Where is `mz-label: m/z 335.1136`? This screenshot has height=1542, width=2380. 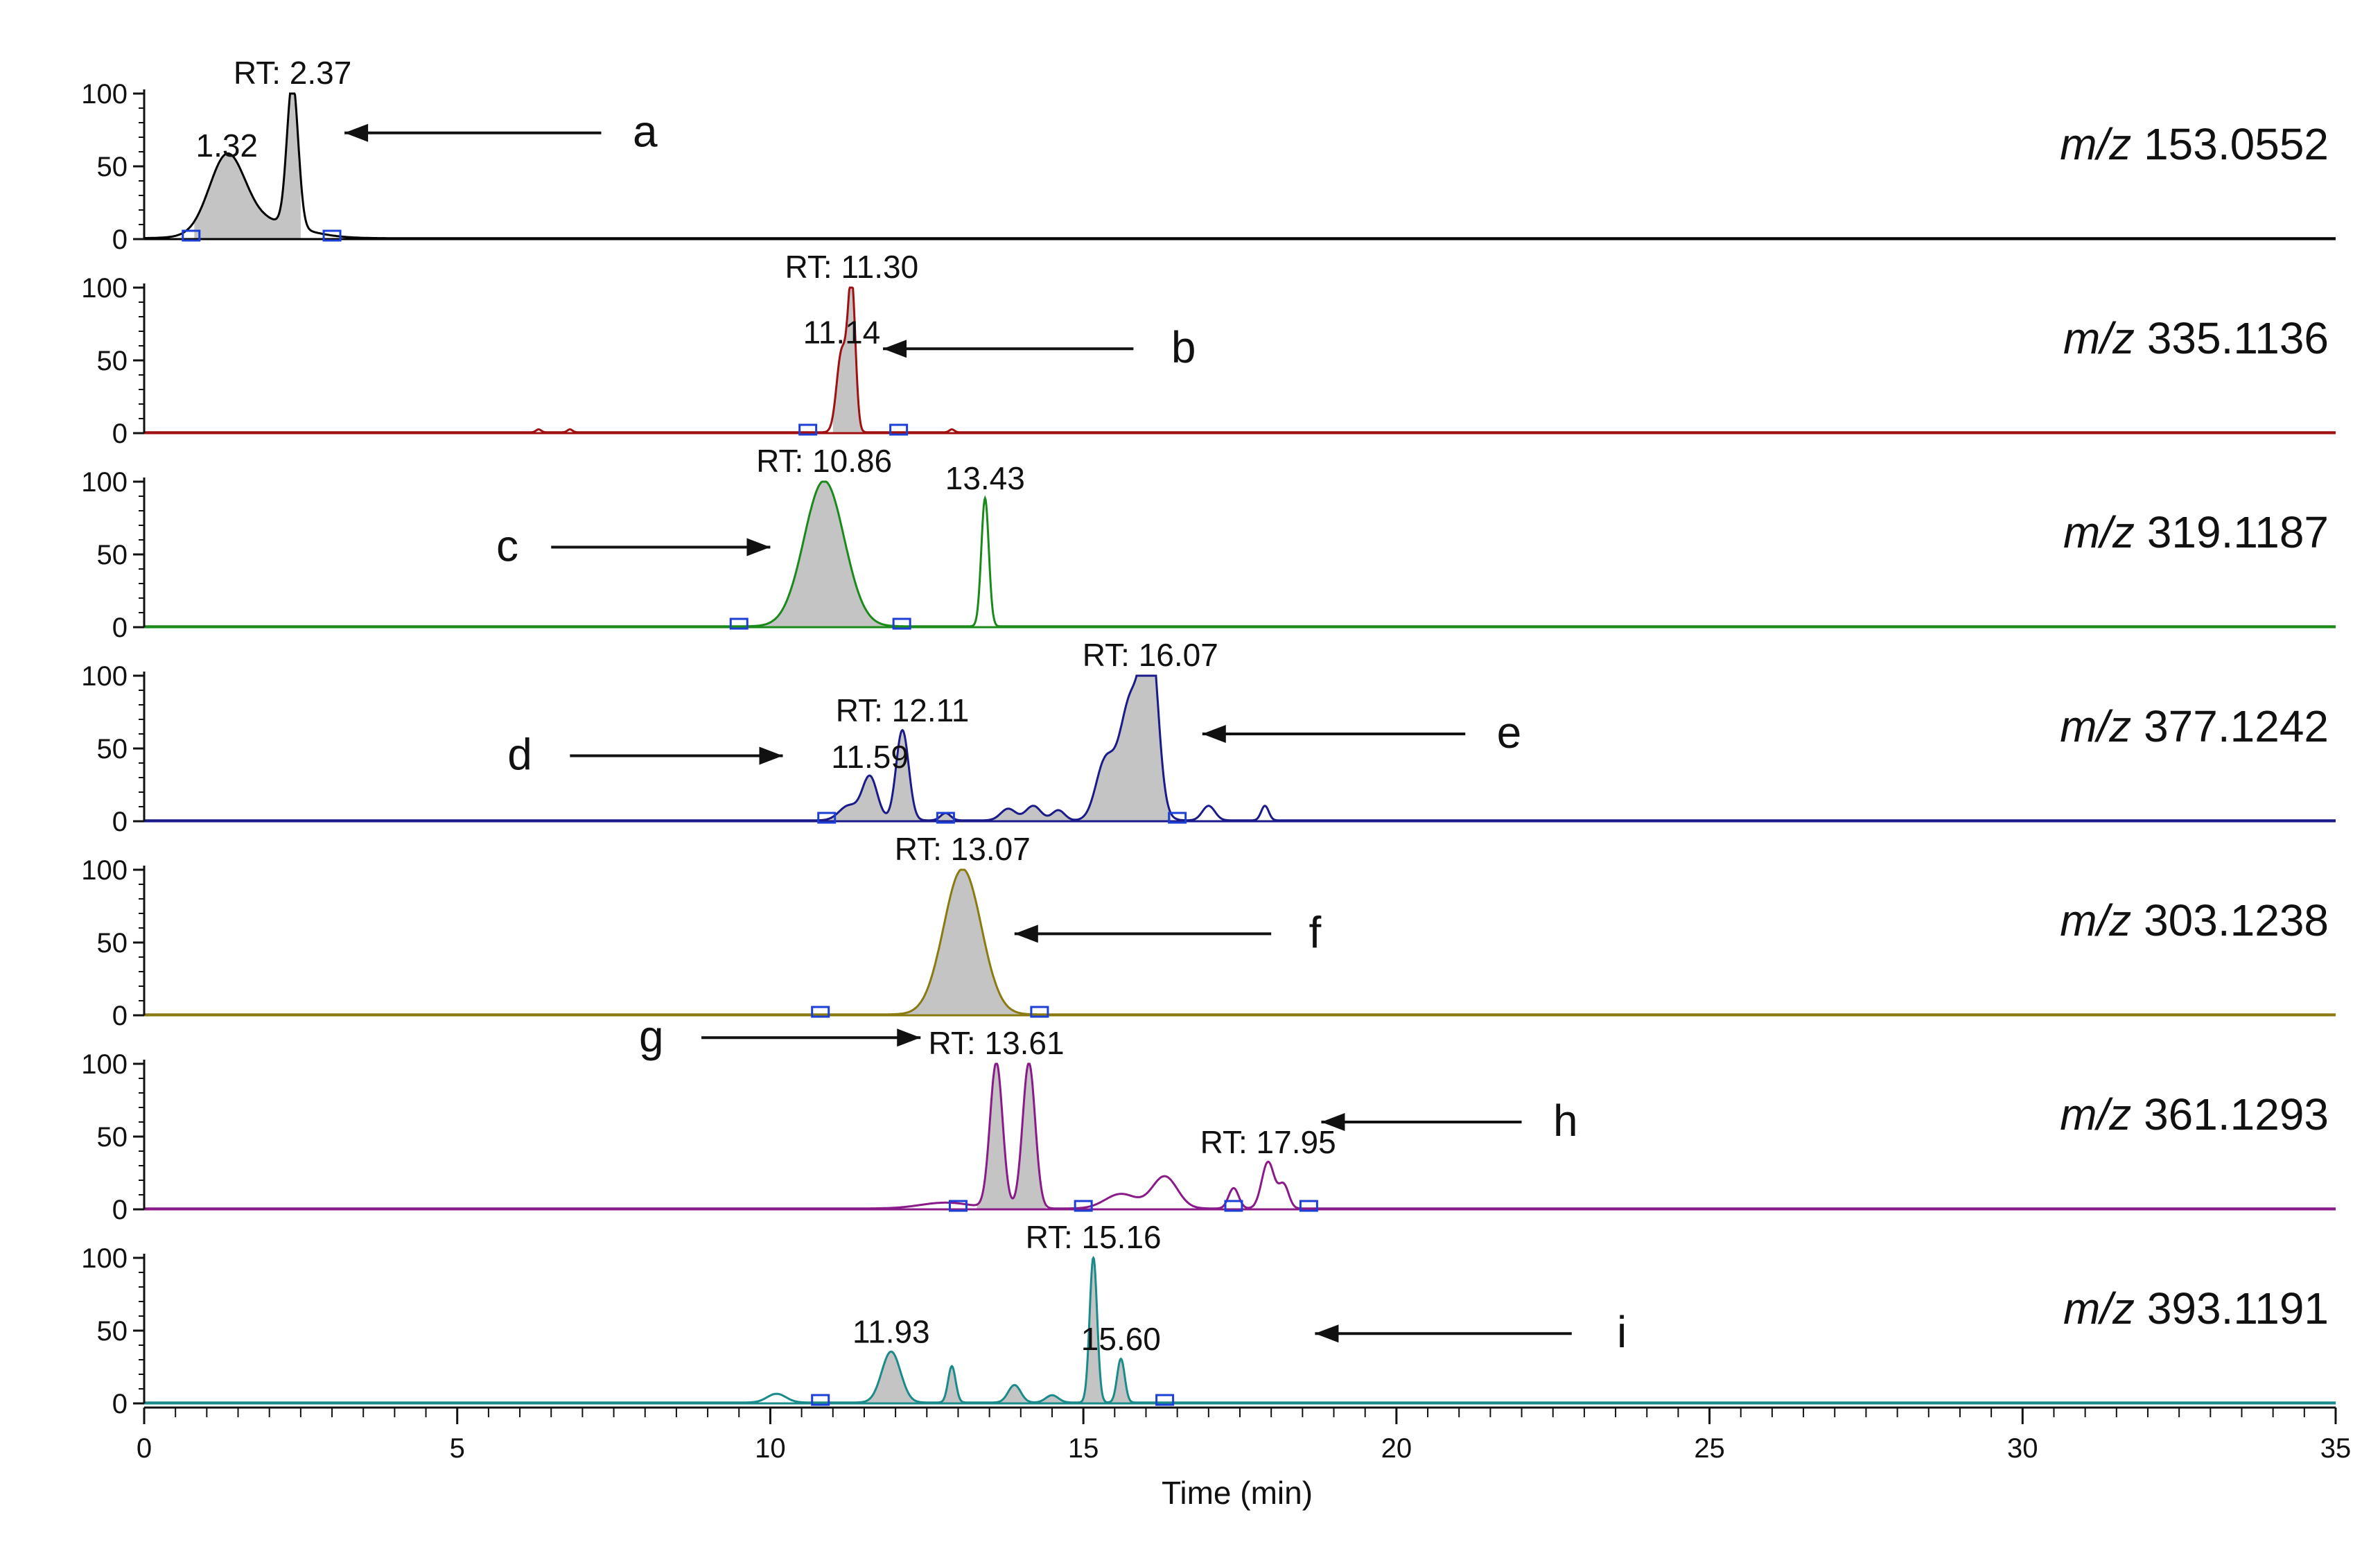 mz-label: m/z 335.1136 is located at coordinates (2196, 338).